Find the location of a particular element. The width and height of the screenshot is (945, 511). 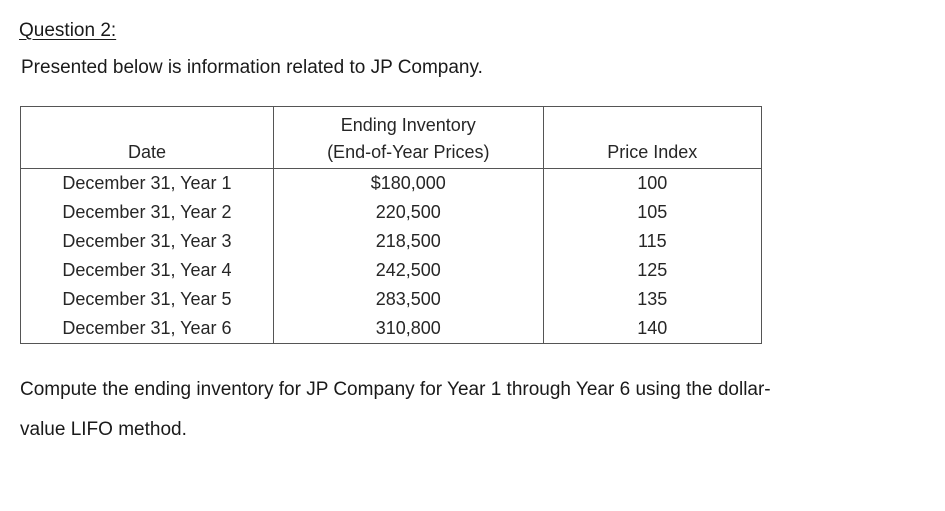

cell-inventory: 283,500 is located at coordinates (408, 299).